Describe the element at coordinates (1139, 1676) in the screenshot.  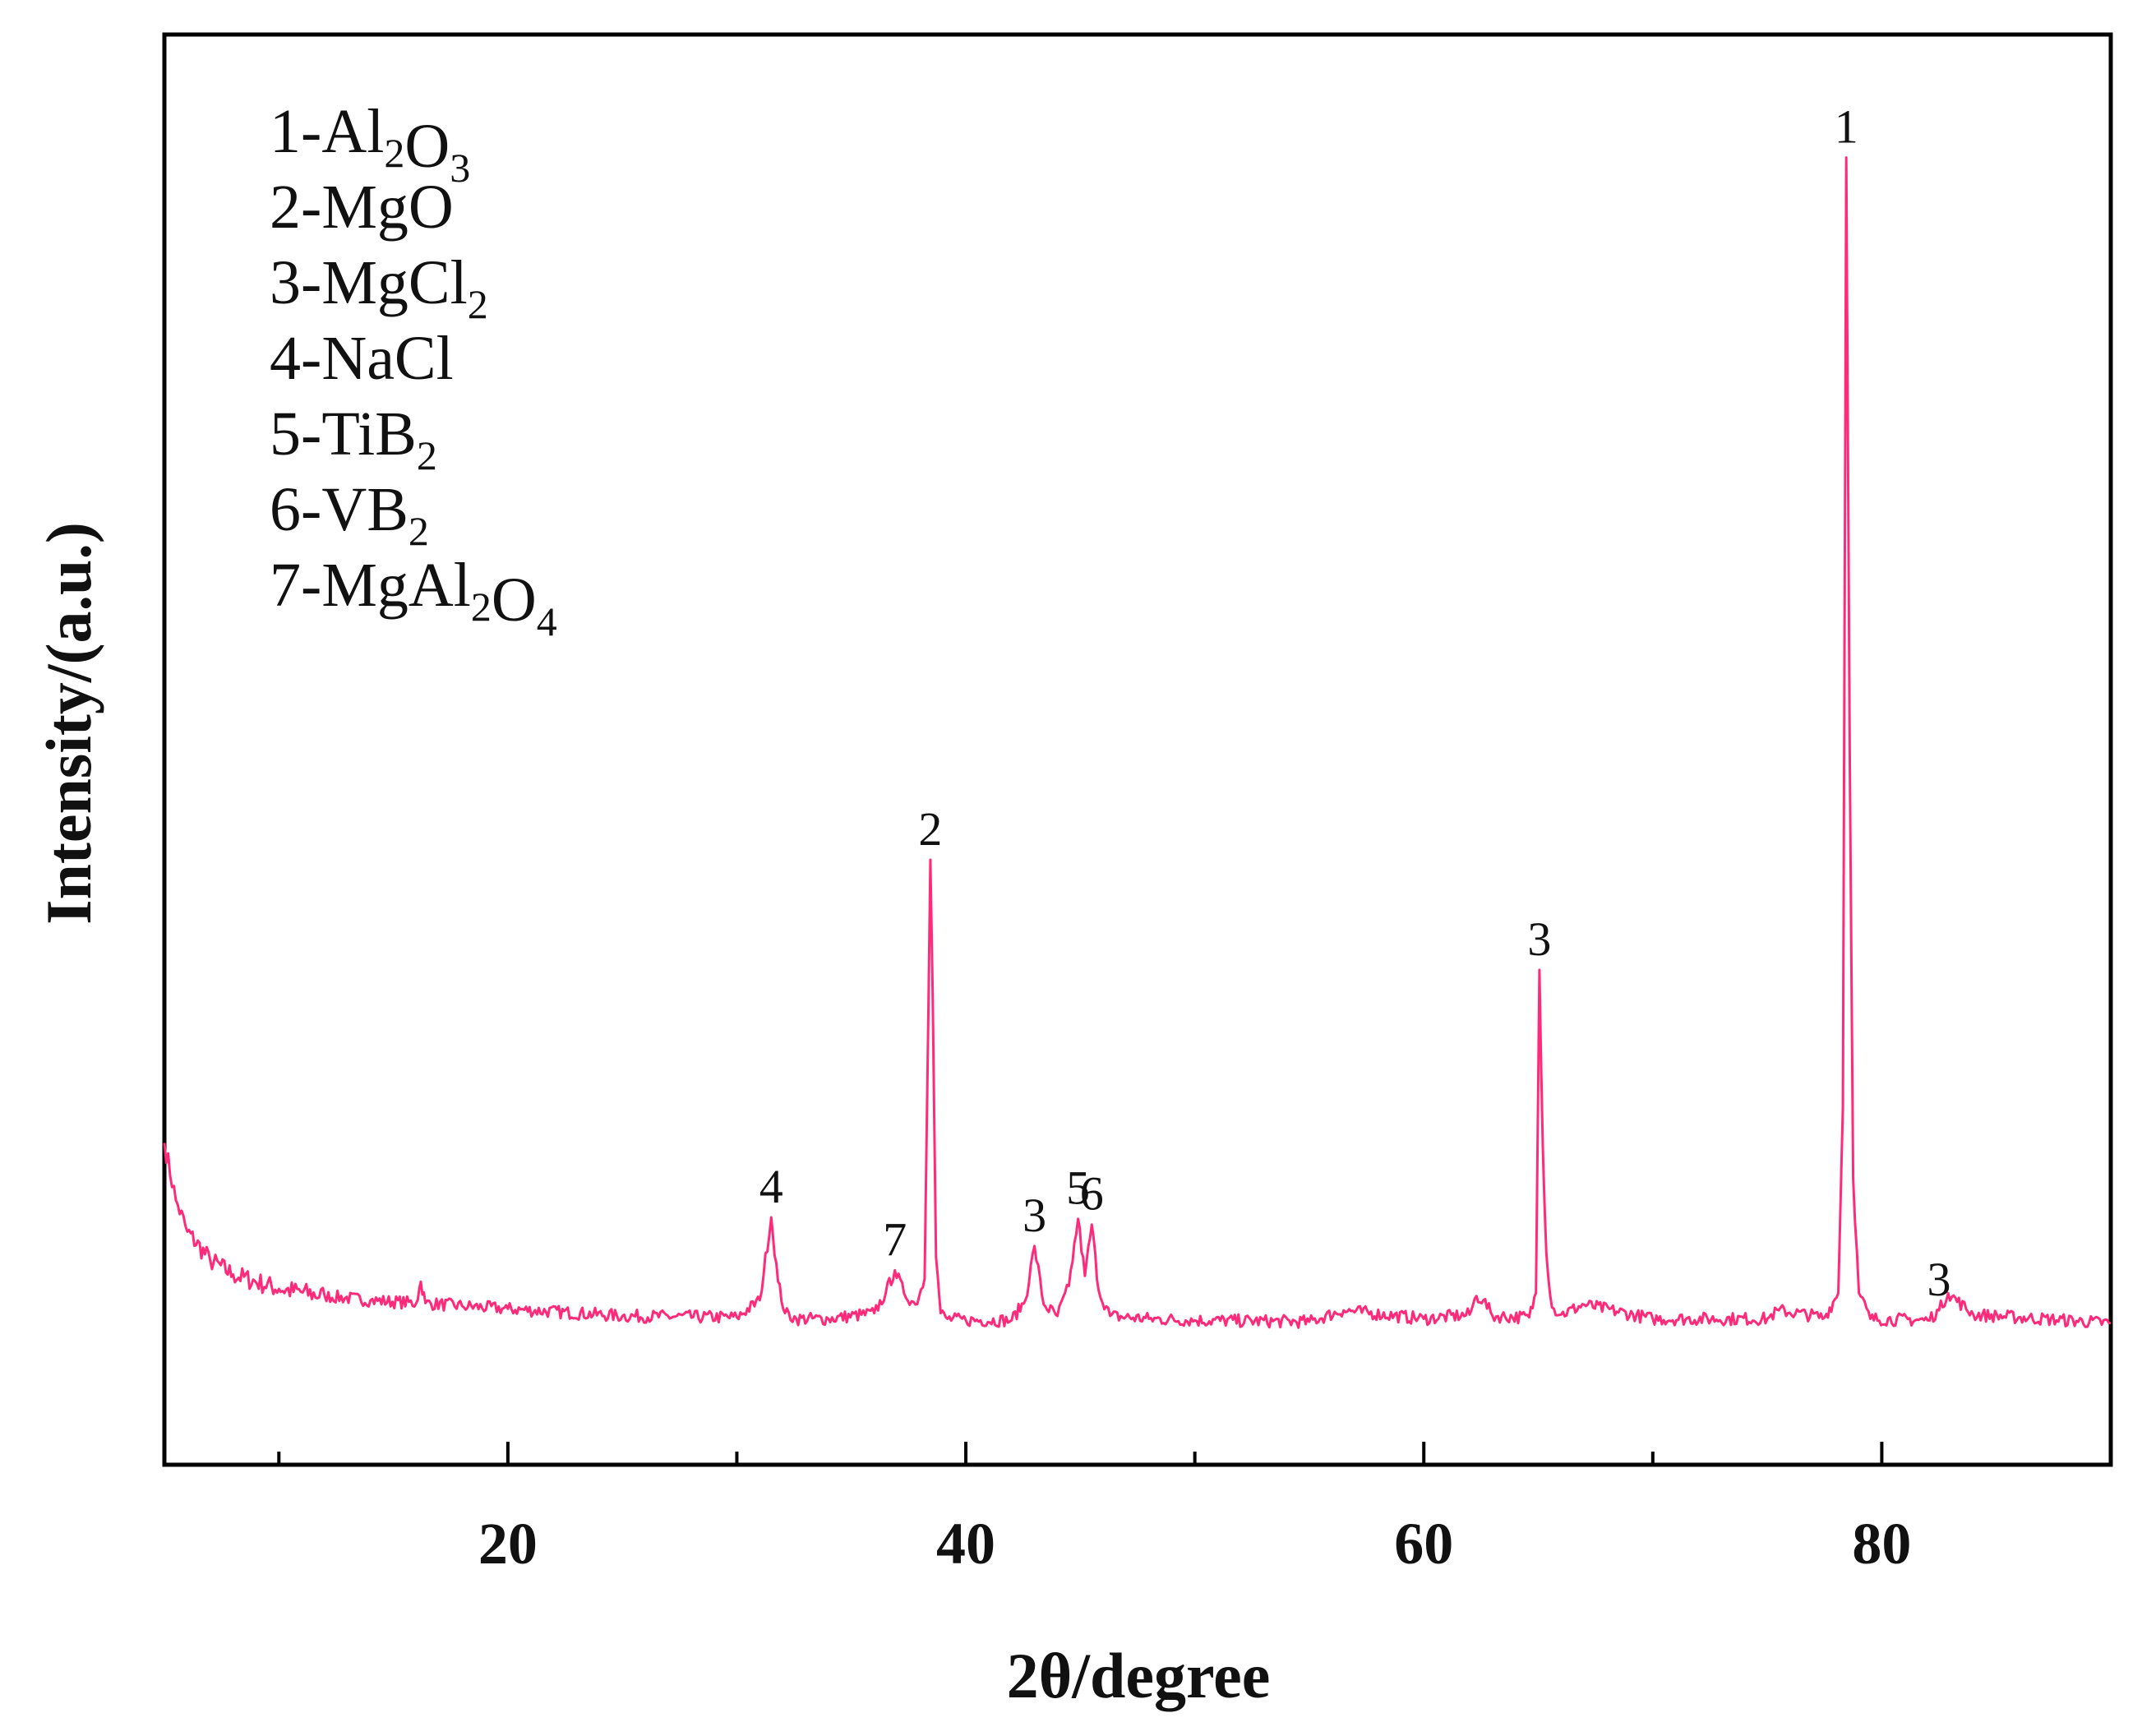
I see `x-axis-title: 2θ/degree` at that location.